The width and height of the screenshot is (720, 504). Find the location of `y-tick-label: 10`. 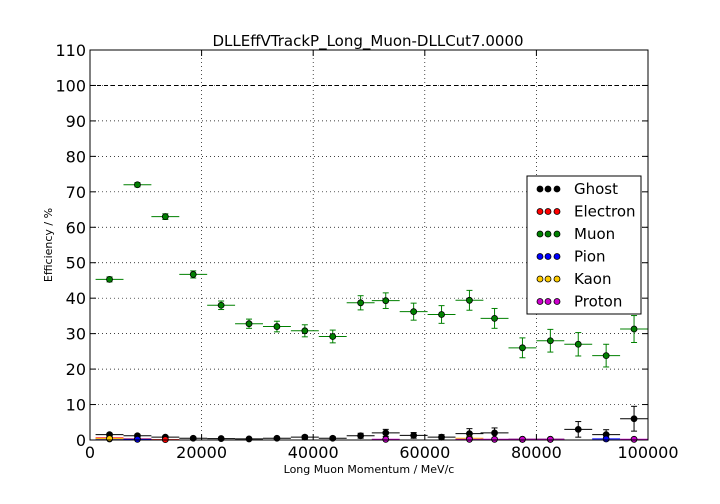

y-tick-label: 10 is located at coordinates (76, 405).